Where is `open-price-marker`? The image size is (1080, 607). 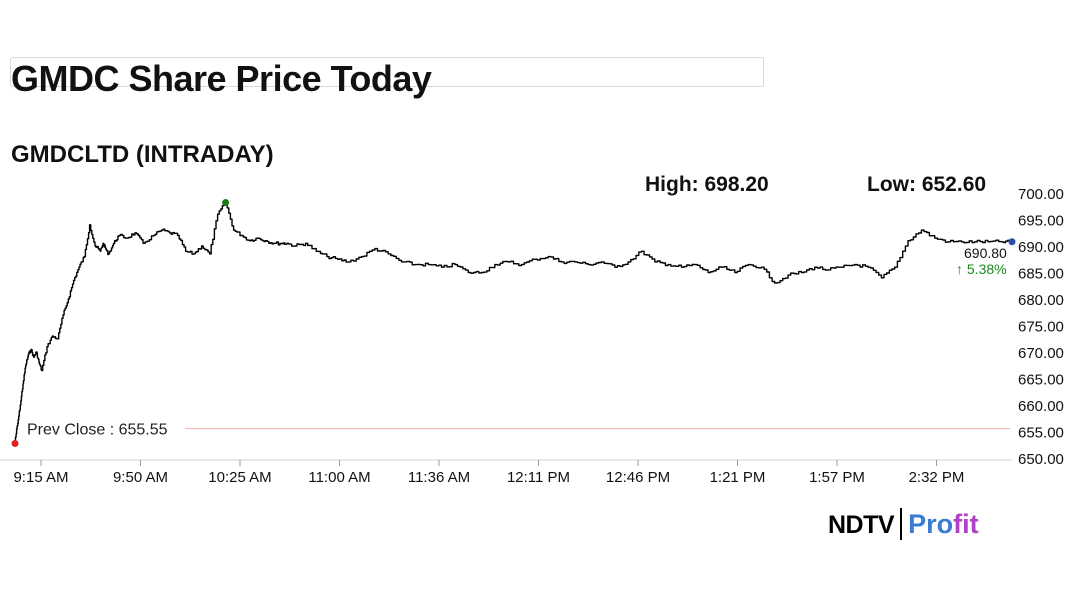
open-price-marker is located at coordinates (15, 444).